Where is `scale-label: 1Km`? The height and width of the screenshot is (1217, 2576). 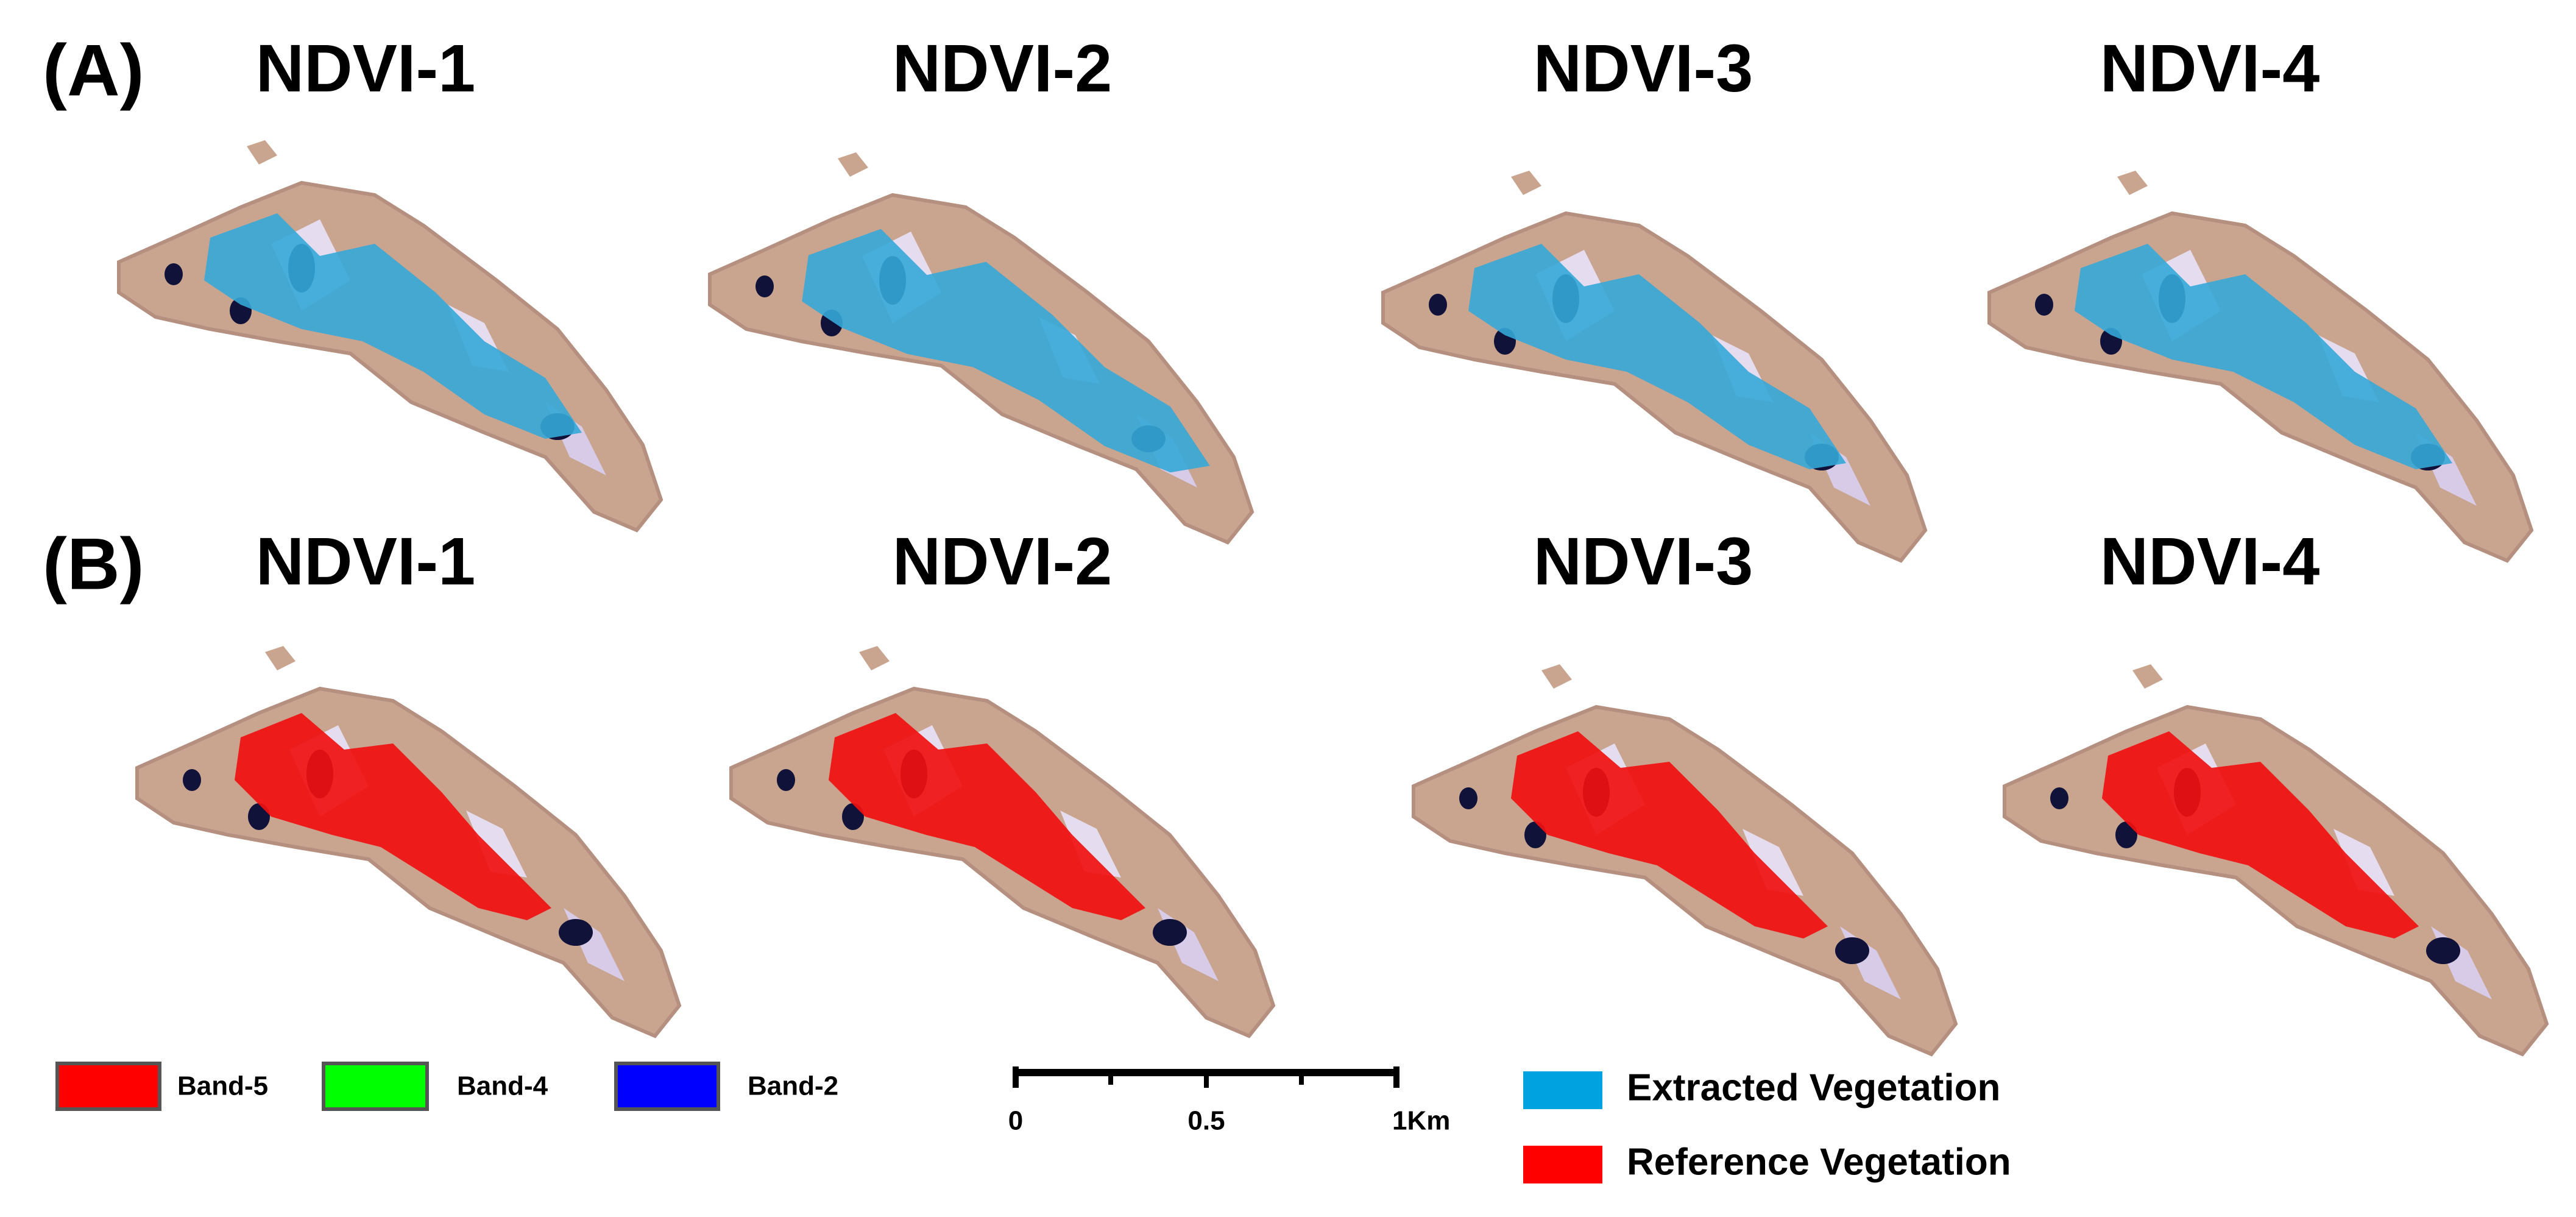 scale-label: 1Km is located at coordinates (1421, 1121).